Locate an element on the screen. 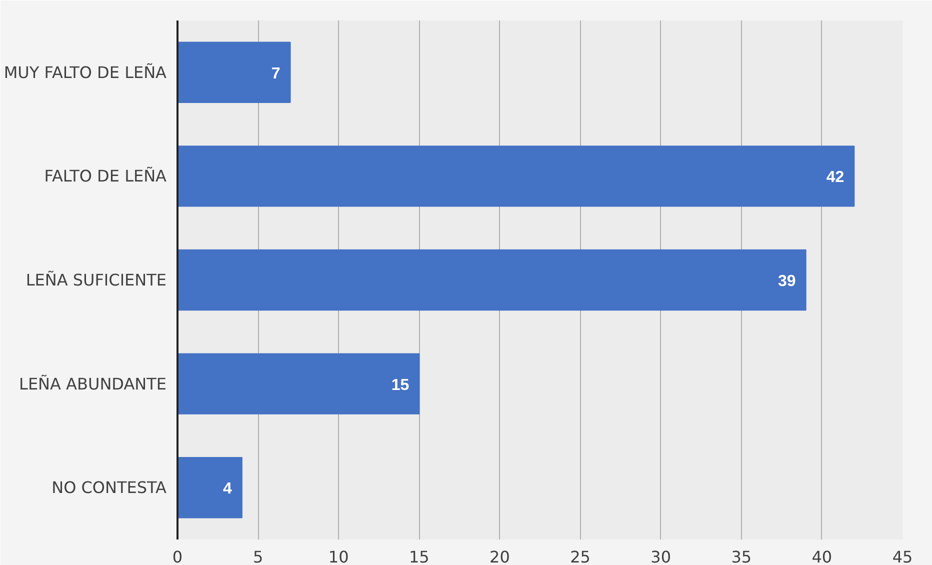 The width and height of the screenshot is (932, 565). x-tick-label: 10 is located at coordinates (338, 556).